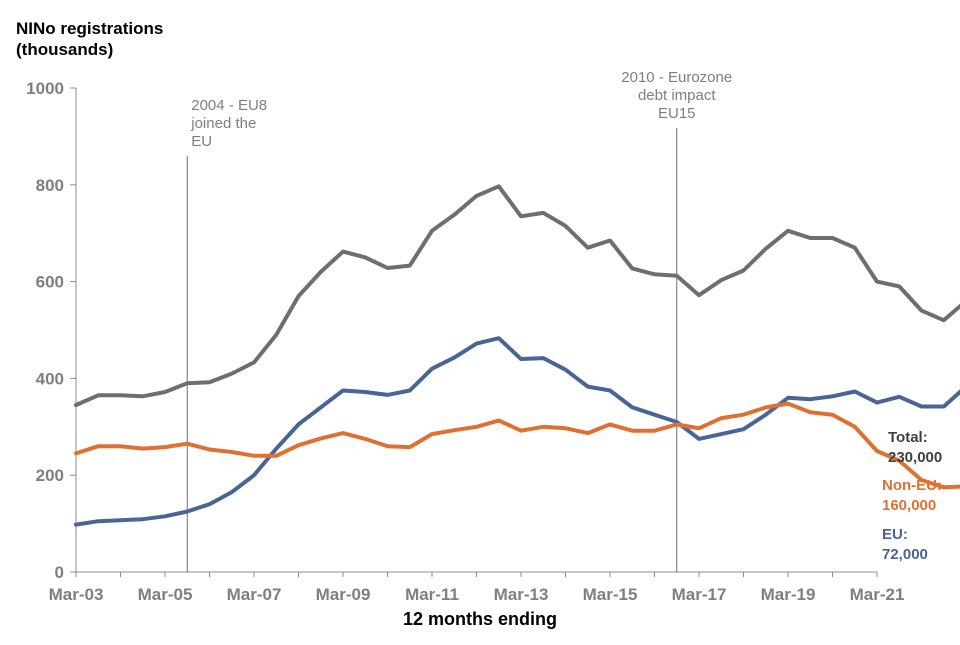  Describe the element at coordinates (50, 282) in the screenshot. I see `y-tick-label: 600` at that location.